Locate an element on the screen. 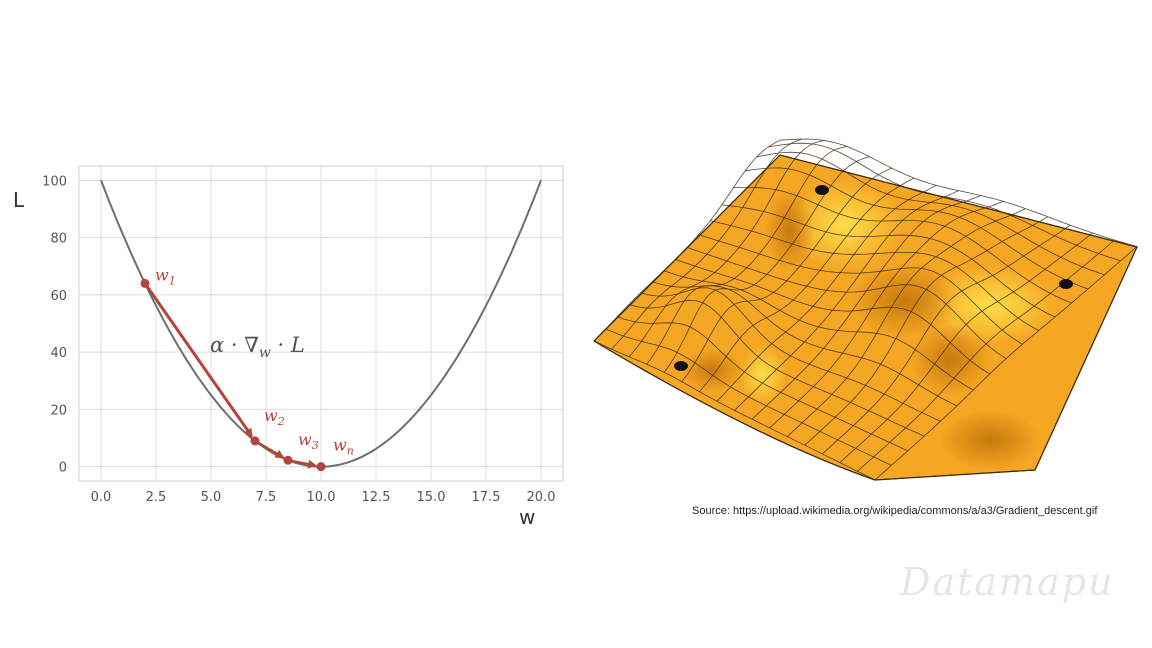 The height and width of the screenshot is (648, 1152). y-axis-title: L is located at coordinates (19, 200).